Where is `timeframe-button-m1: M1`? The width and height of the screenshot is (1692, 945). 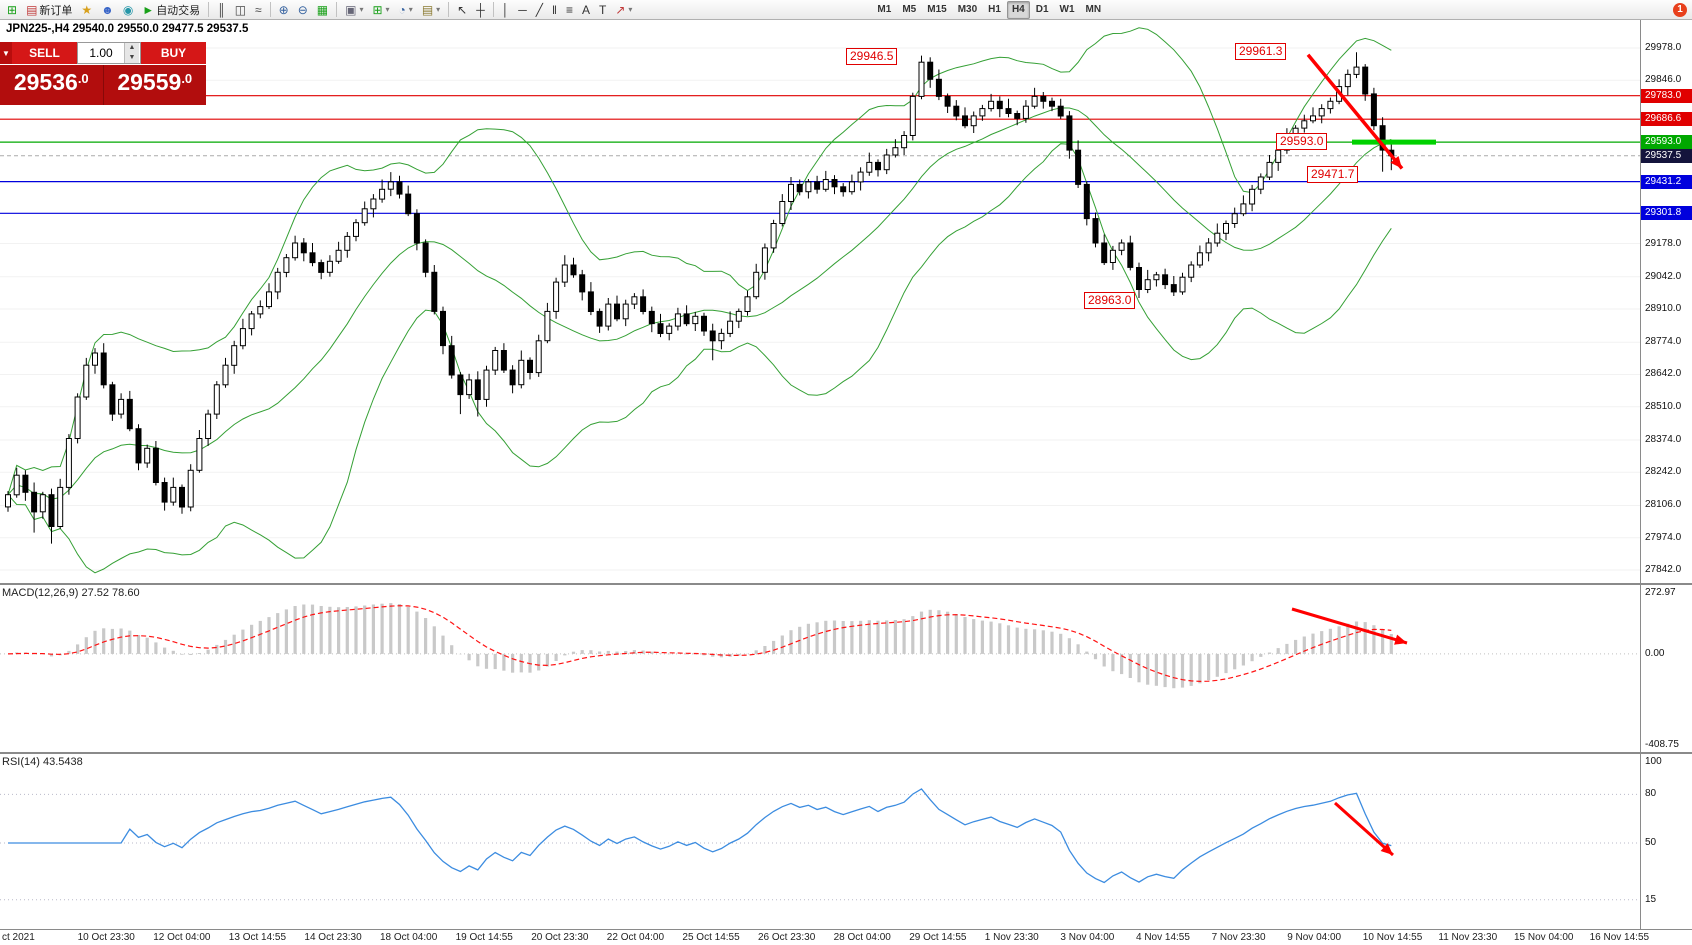
timeframe-button-m1: M1 is located at coordinates (884, 9).